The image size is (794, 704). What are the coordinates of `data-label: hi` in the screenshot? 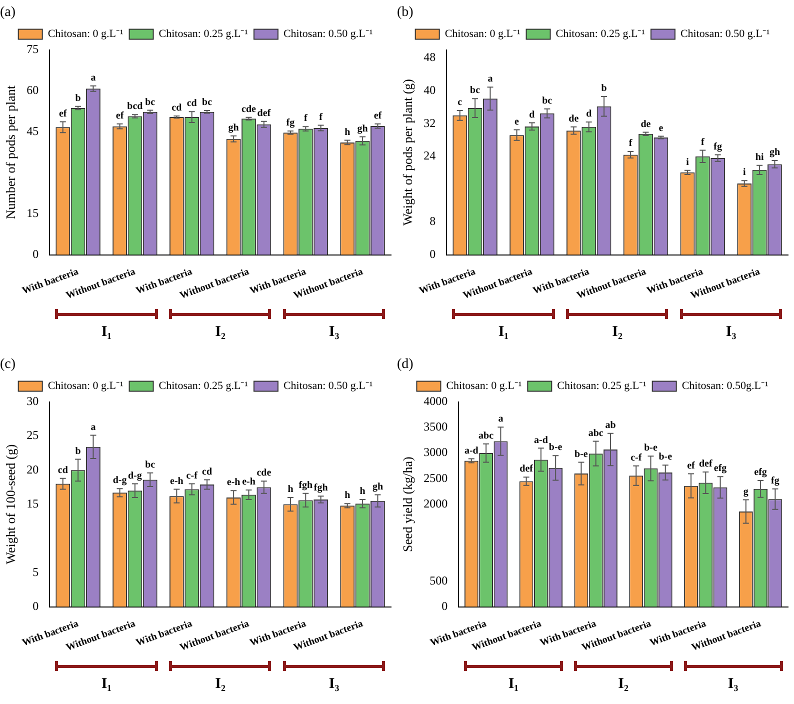 It's located at (759, 157).